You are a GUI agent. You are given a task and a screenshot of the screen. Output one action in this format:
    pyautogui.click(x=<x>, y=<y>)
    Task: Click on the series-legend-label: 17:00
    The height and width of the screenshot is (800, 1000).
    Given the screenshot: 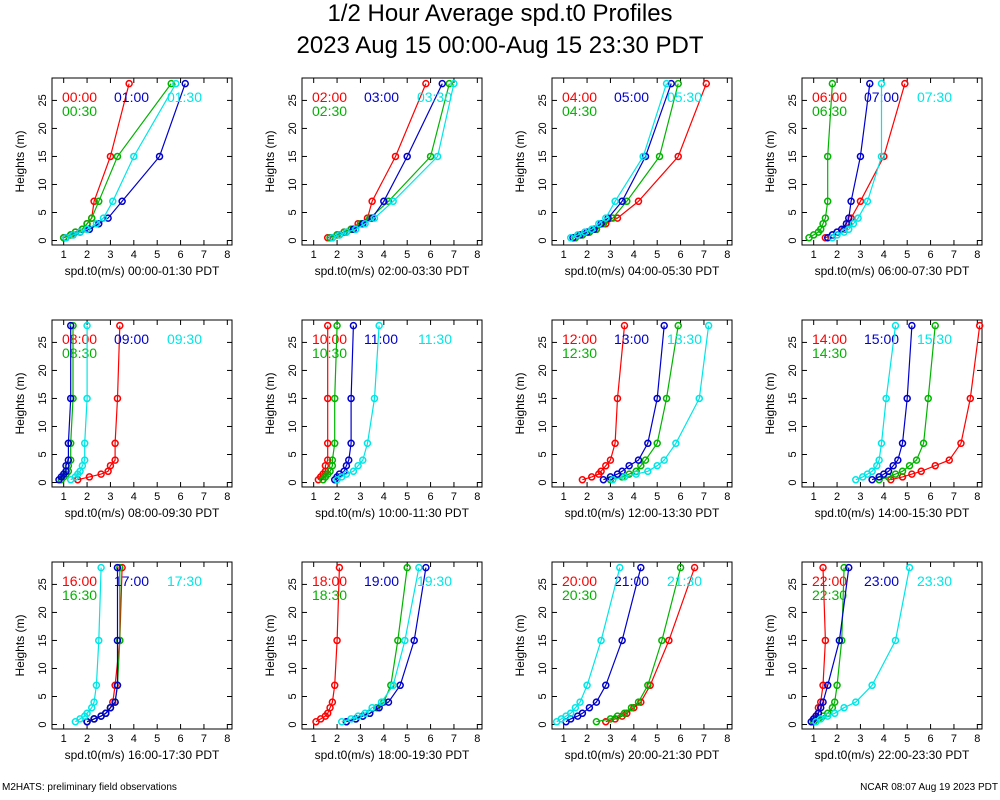 What is the action you would take?
    pyautogui.click(x=131, y=581)
    